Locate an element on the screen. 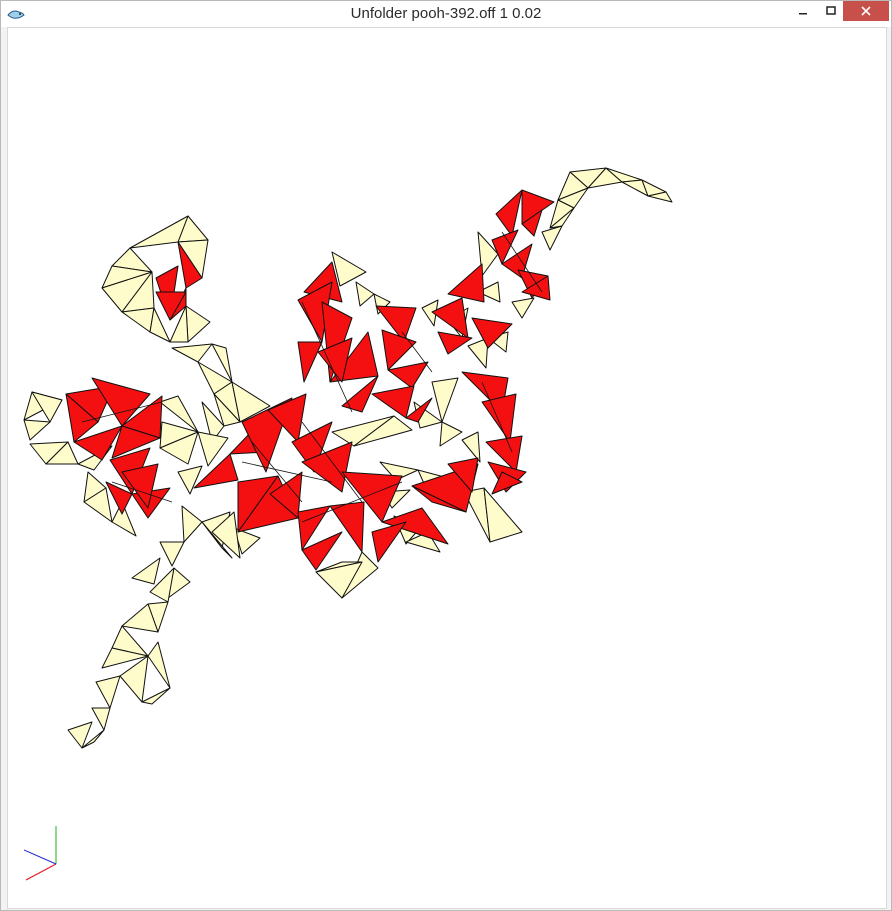  axis-x-line is located at coordinates (41, 872).